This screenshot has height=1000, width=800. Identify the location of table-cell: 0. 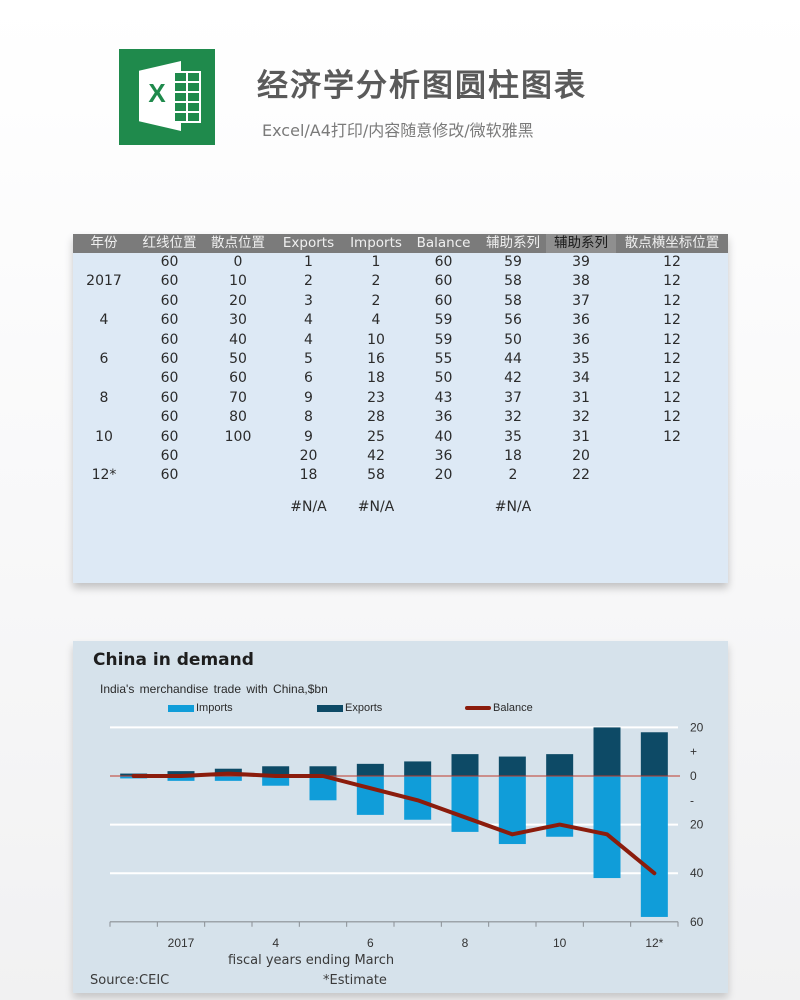
(238, 262).